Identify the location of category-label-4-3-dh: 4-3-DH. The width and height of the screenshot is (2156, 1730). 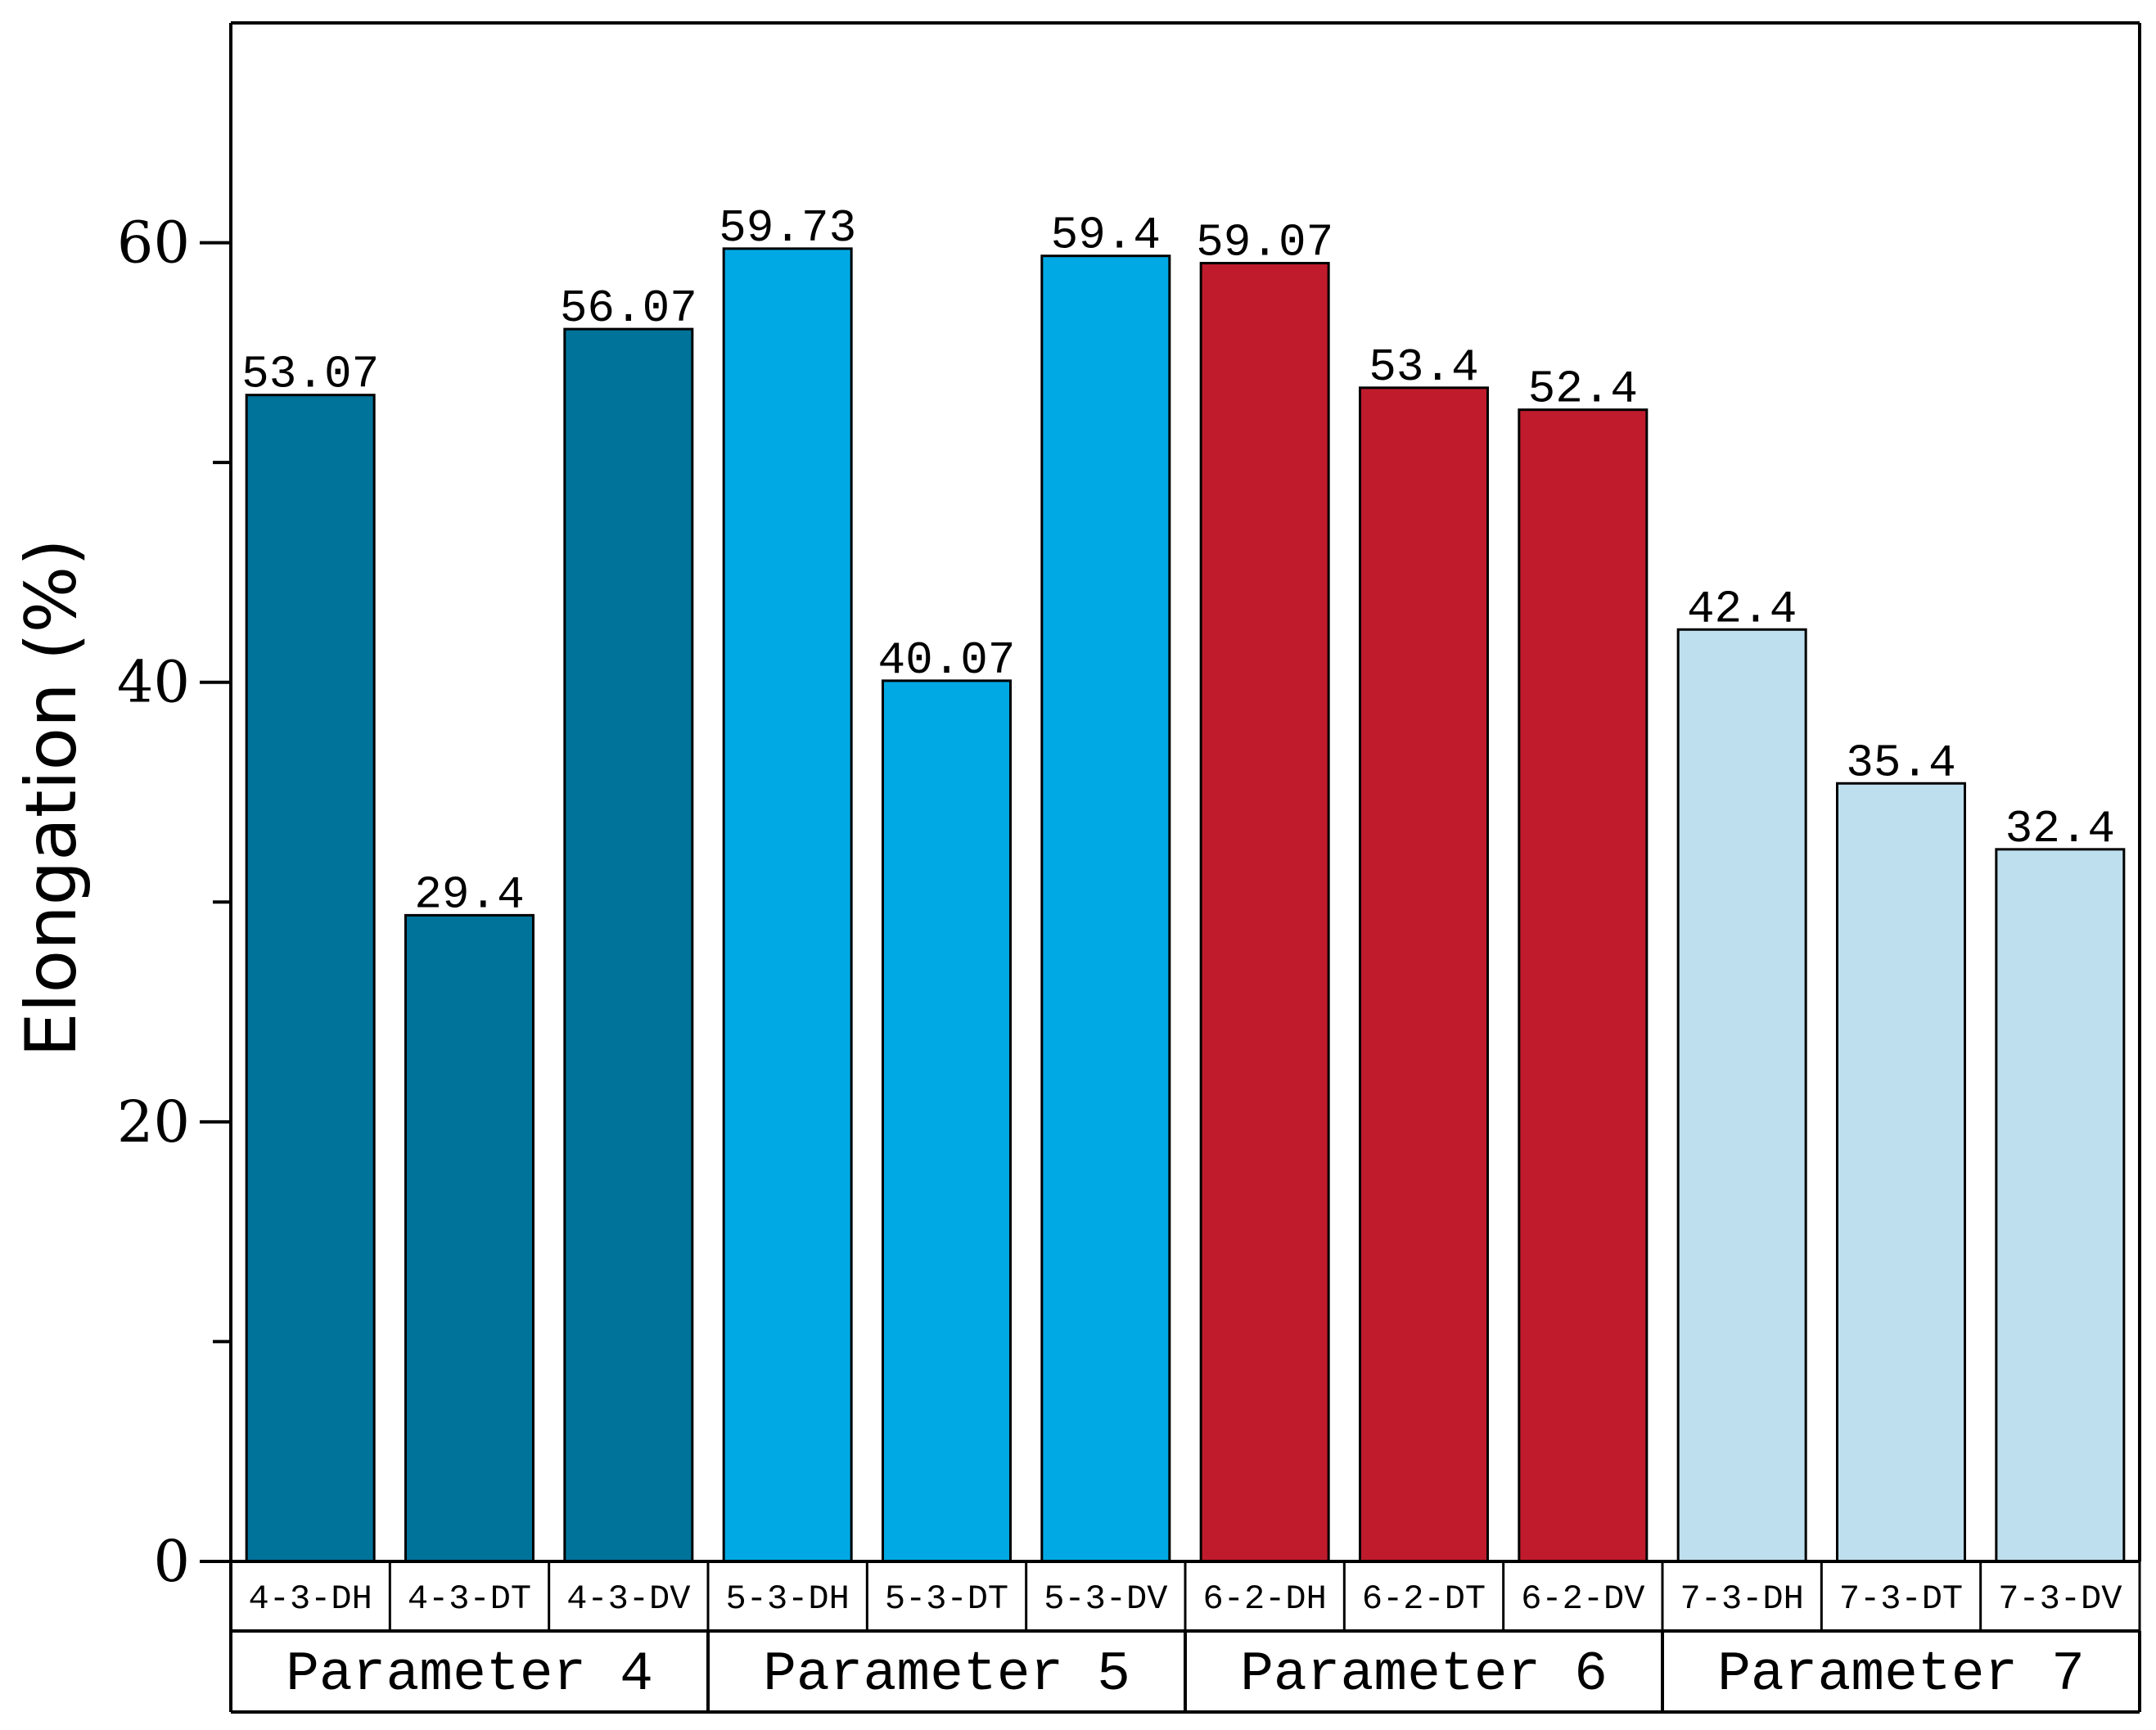
(310, 1599).